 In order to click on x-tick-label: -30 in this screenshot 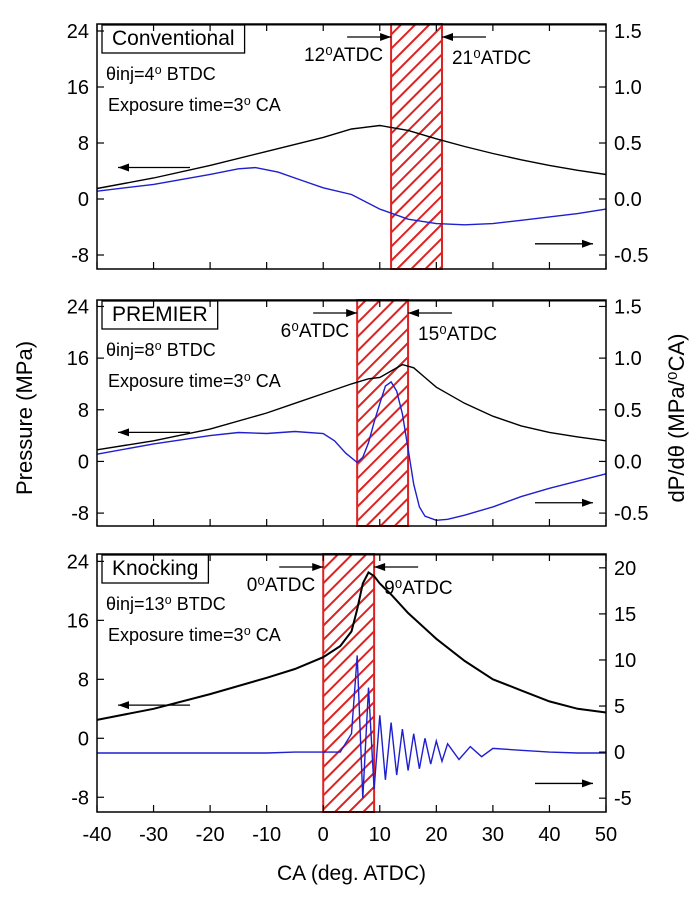, I will do `click(153, 835)`.